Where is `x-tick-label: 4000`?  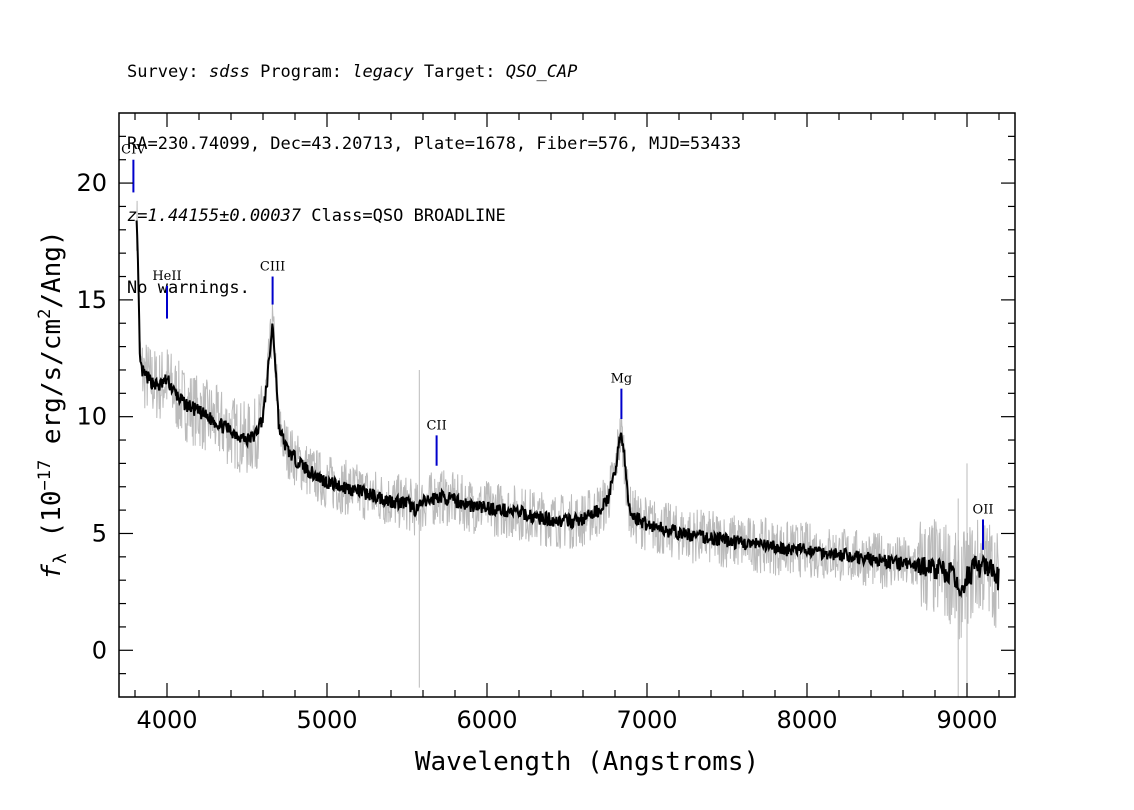
x-tick-label: 4000 is located at coordinates (166, 720).